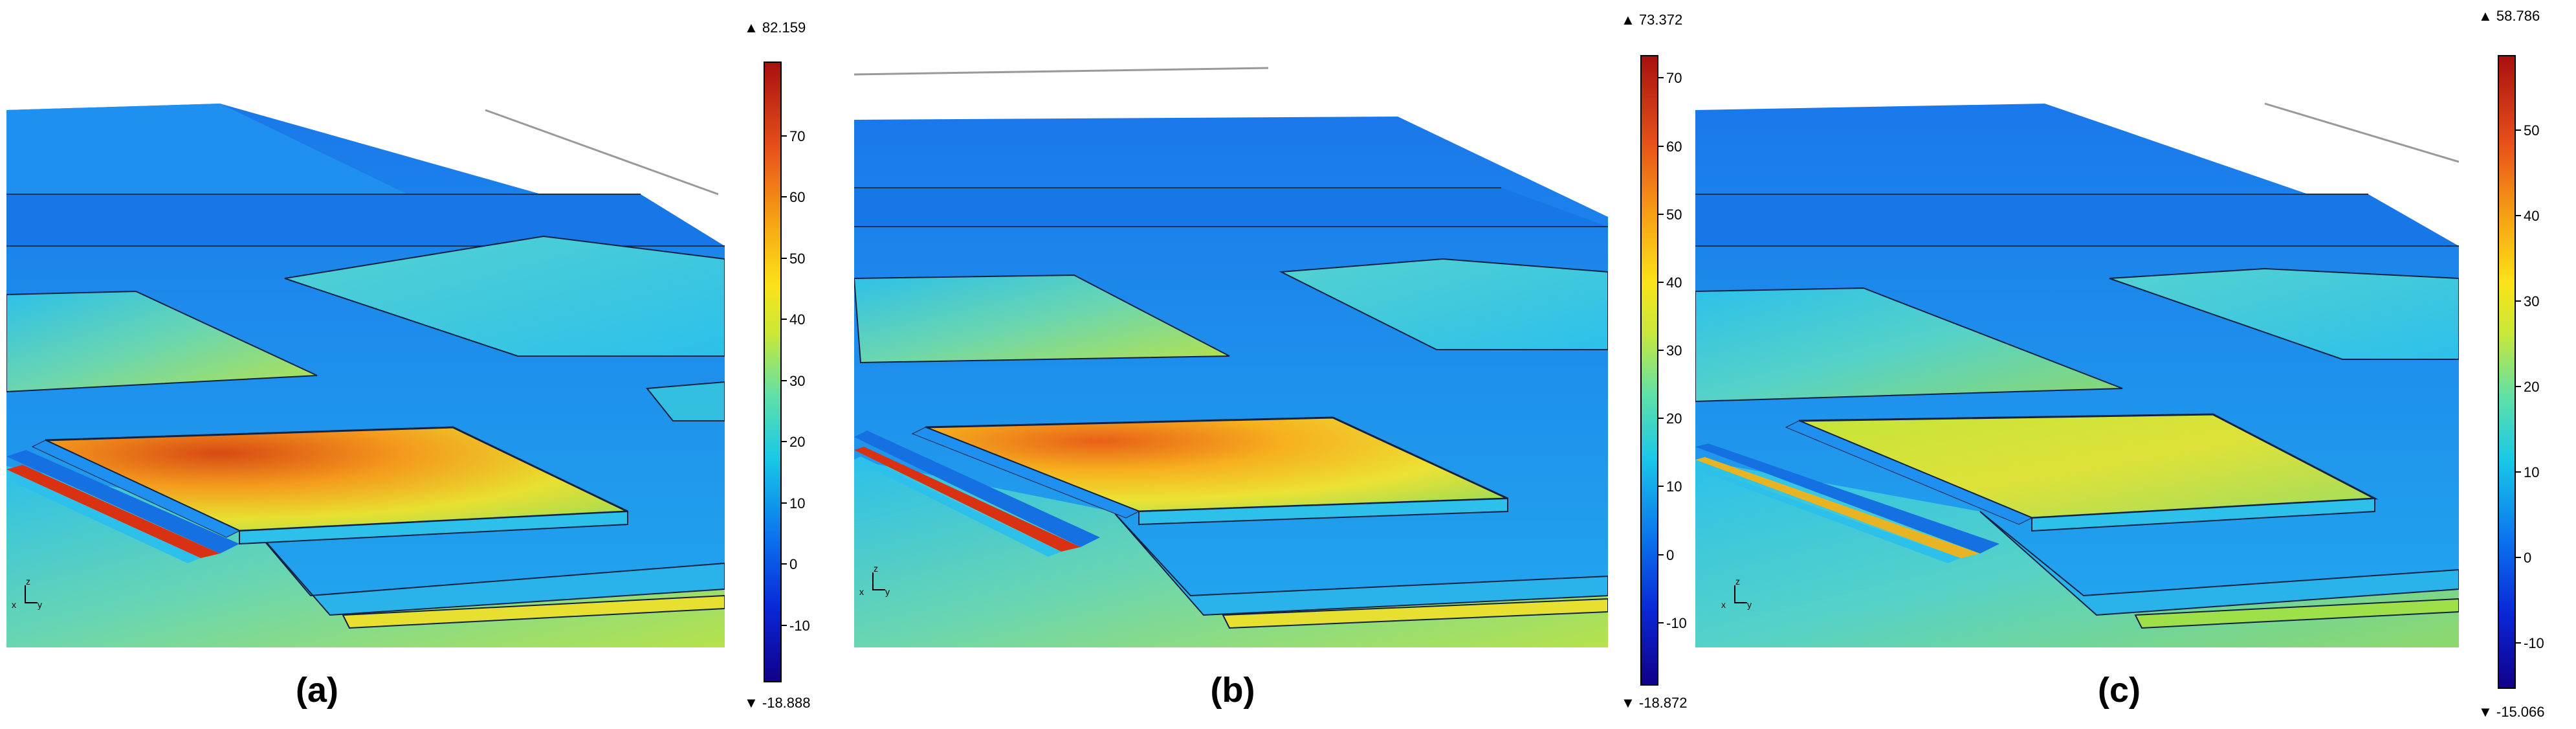 The height and width of the screenshot is (729, 2576). Describe the element at coordinates (1649, 370) in the screenshot. I see `colorbar-strip-b` at that location.